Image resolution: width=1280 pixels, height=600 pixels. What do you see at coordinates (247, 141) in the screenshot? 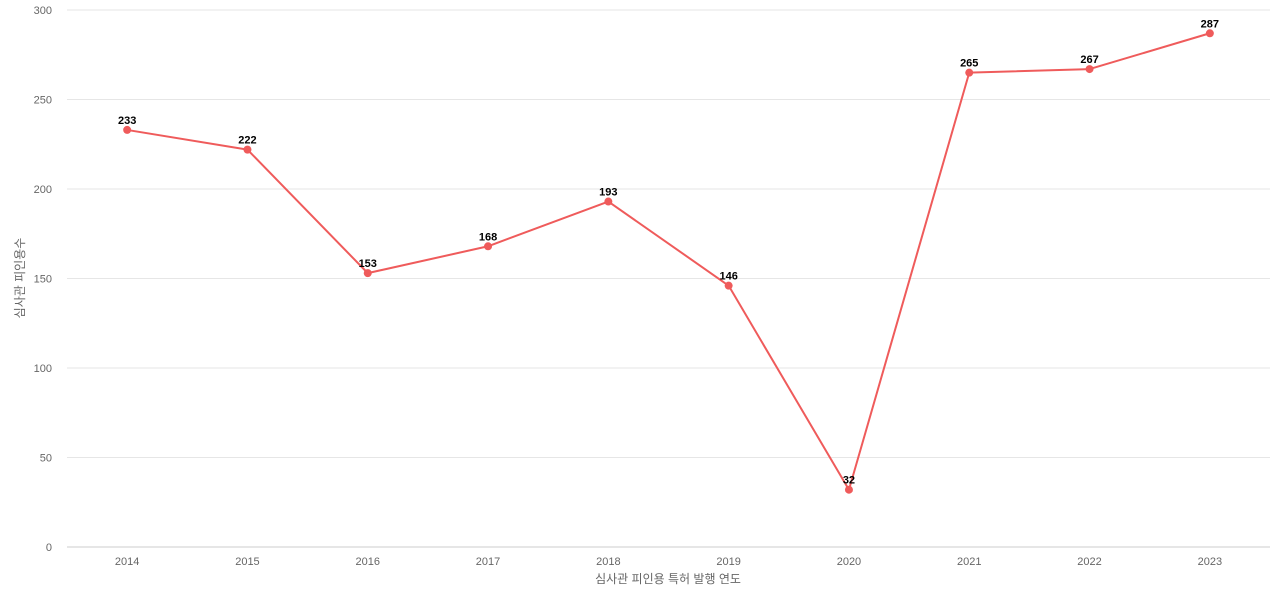
I see `data-label-2015: 222` at bounding box center [247, 141].